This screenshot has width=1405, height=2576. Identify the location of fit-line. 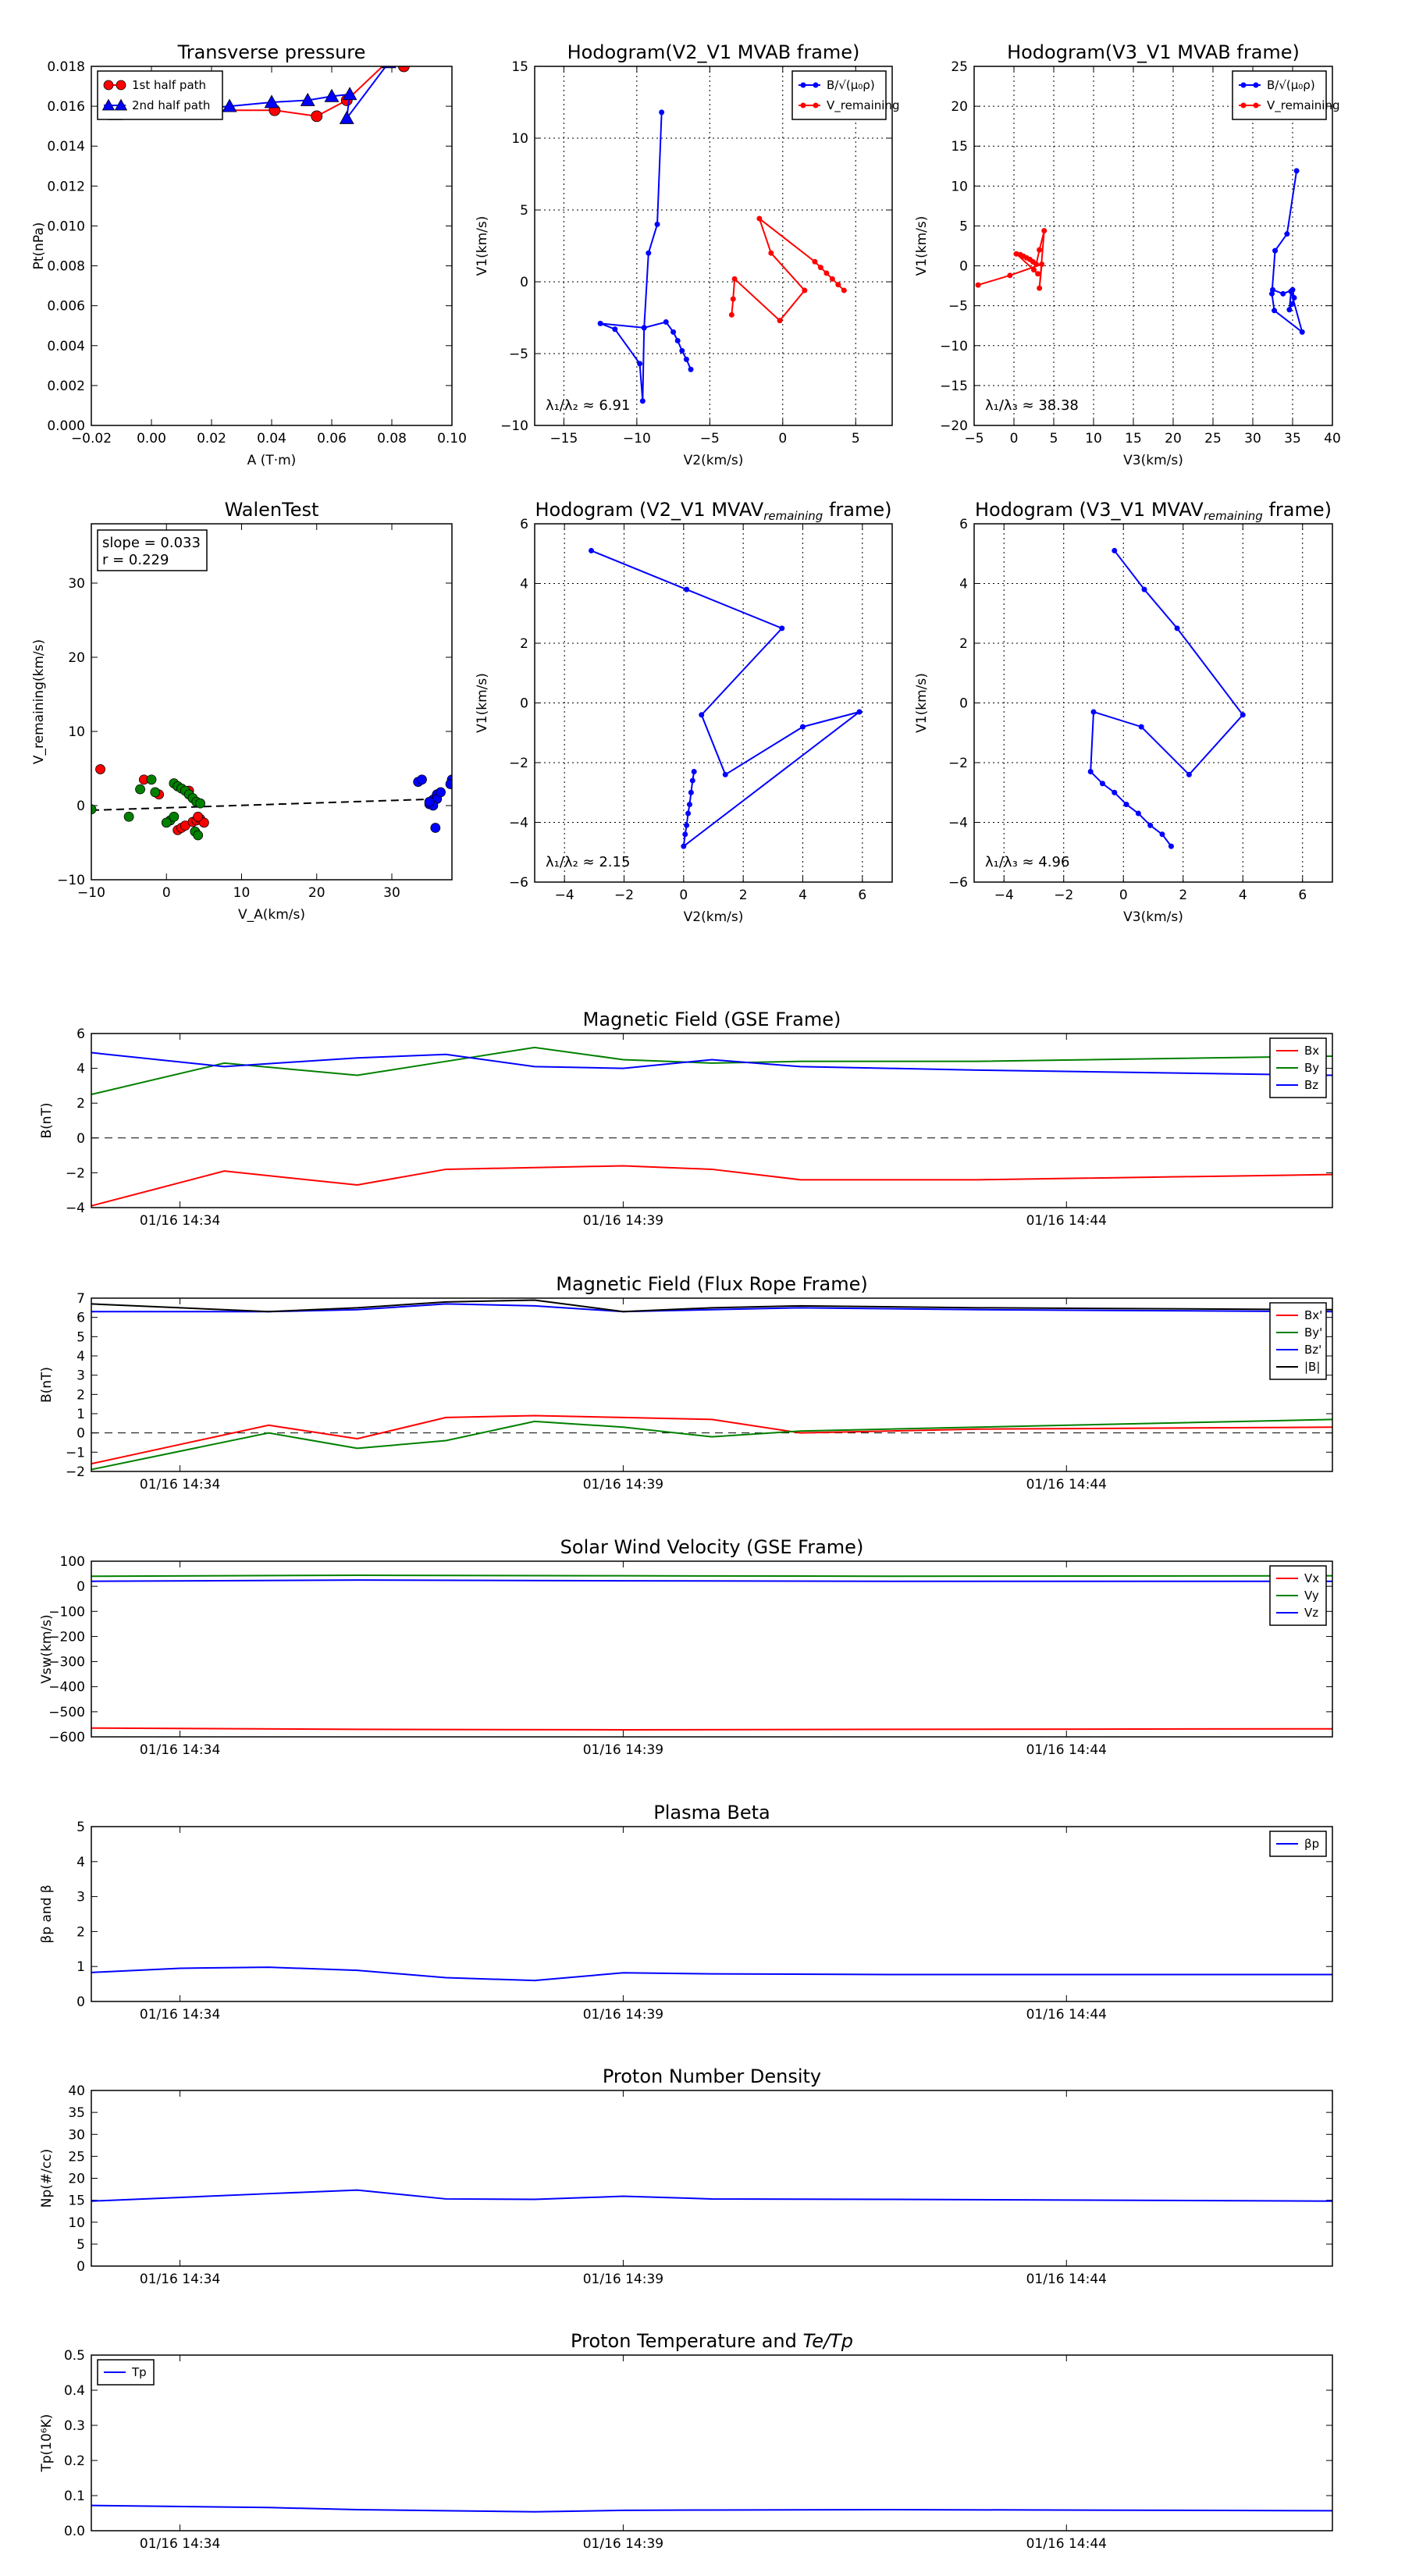
(260, 804).